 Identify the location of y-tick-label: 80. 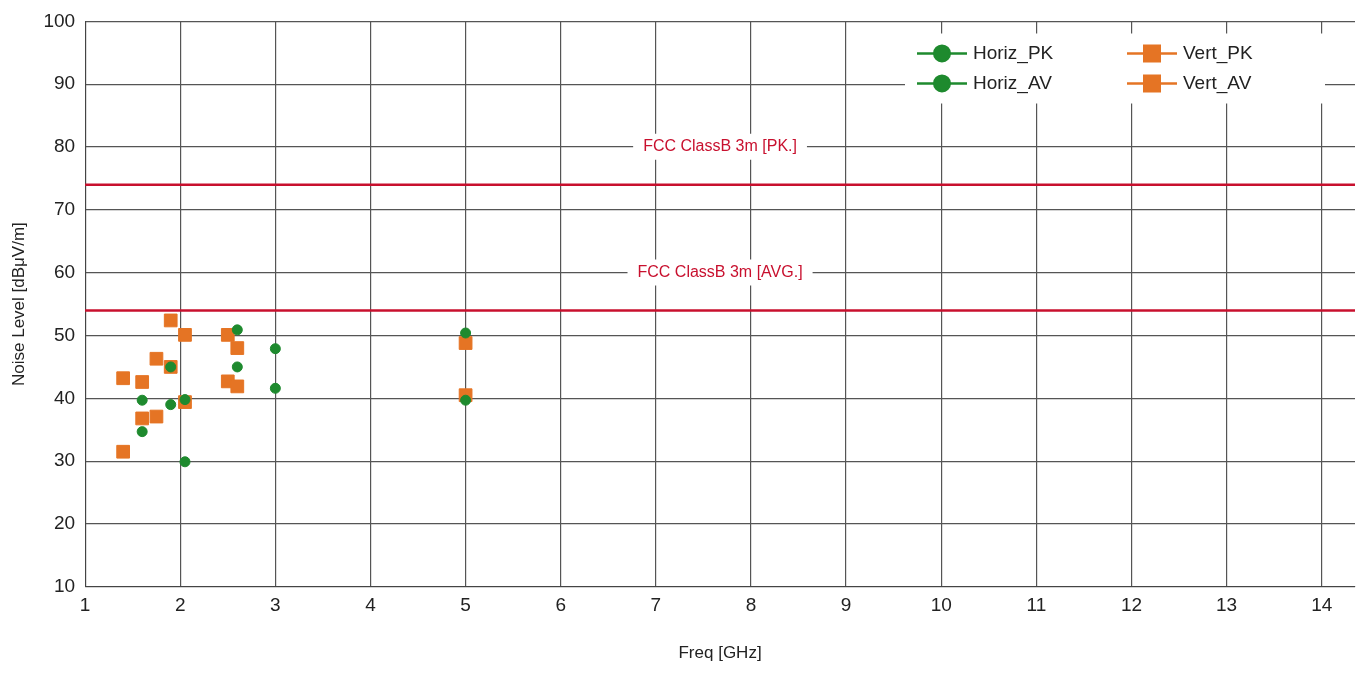
(64, 146).